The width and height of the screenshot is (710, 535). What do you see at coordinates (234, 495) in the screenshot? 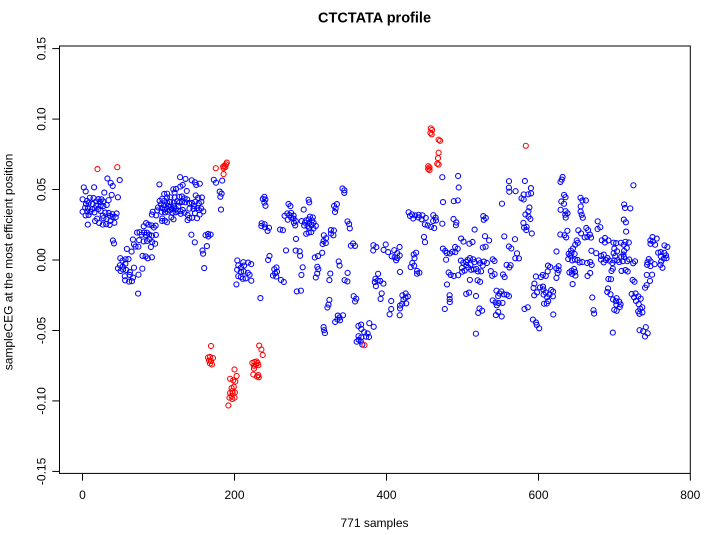
I see `svg-text: 200` at bounding box center [234, 495].